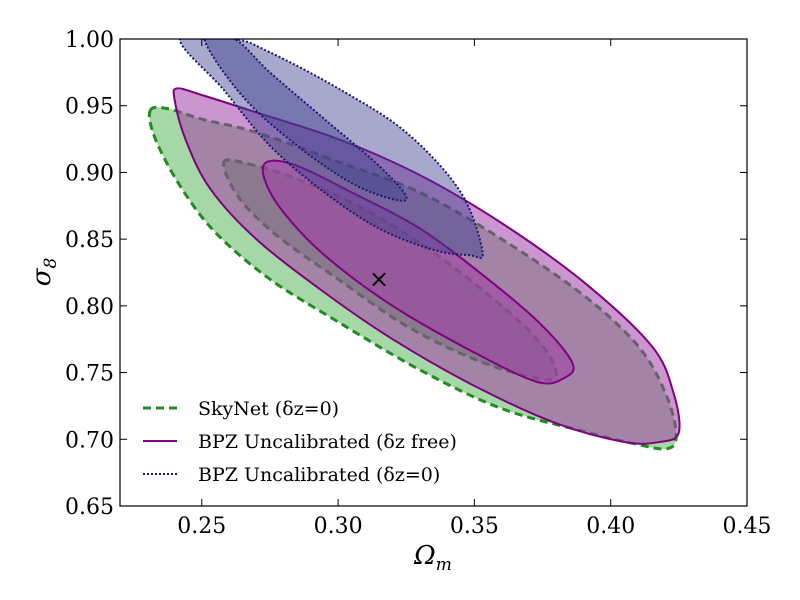 Image resolution: width=800 pixels, height=600 pixels. I want to click on y-tick-label: 0.80, so click(89, 307).